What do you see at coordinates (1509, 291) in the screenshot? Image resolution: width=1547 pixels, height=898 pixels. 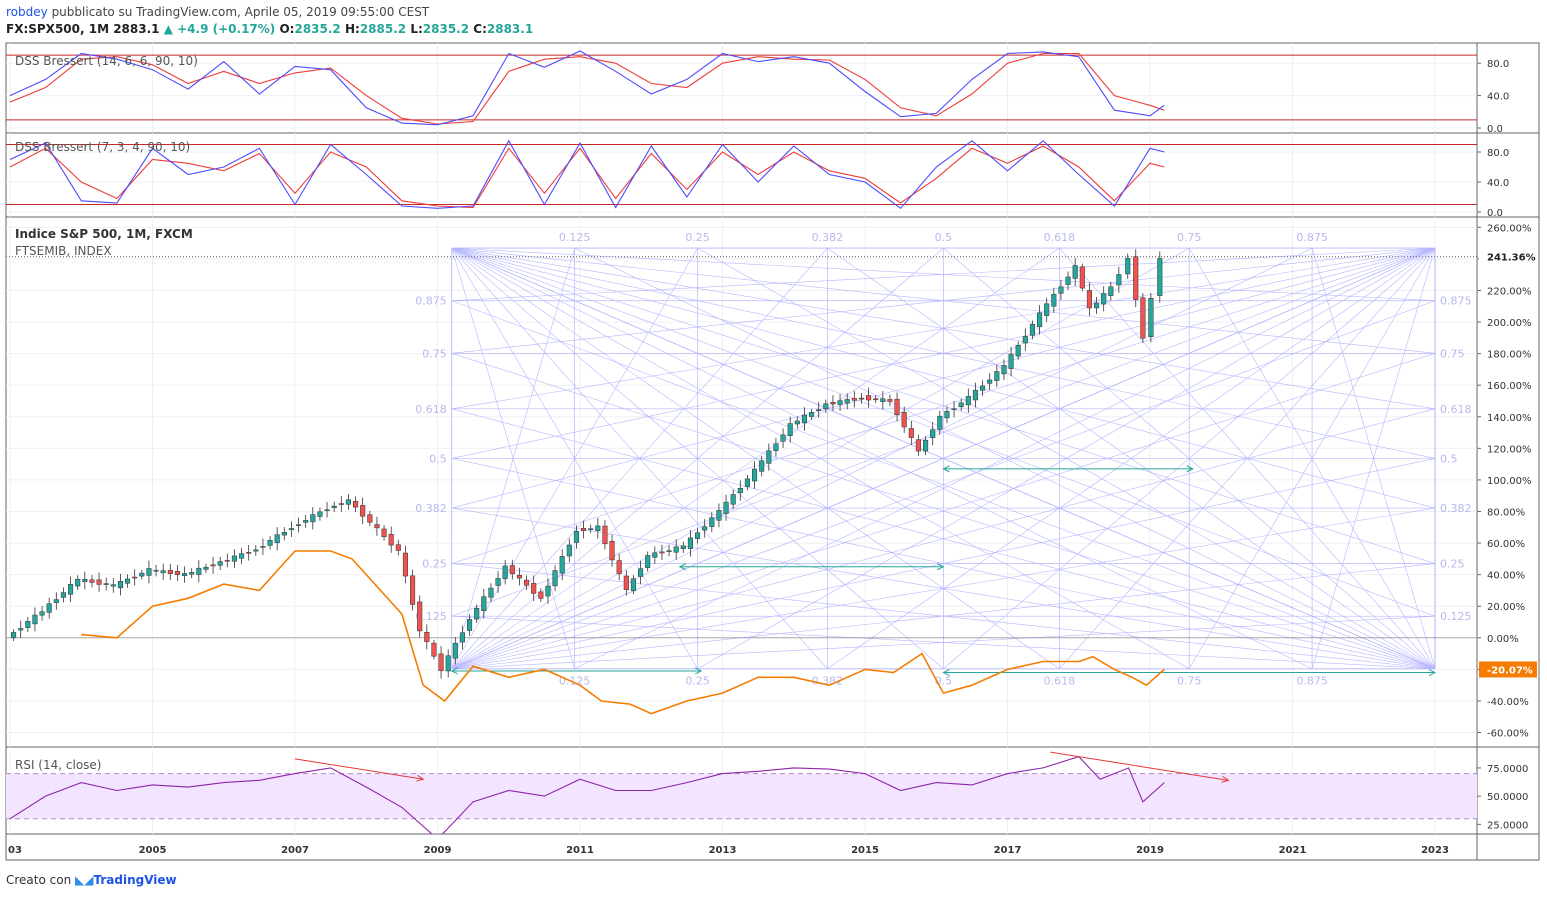 I see `y-tick-label: 220.00%` at bounding box center [1509, 291].